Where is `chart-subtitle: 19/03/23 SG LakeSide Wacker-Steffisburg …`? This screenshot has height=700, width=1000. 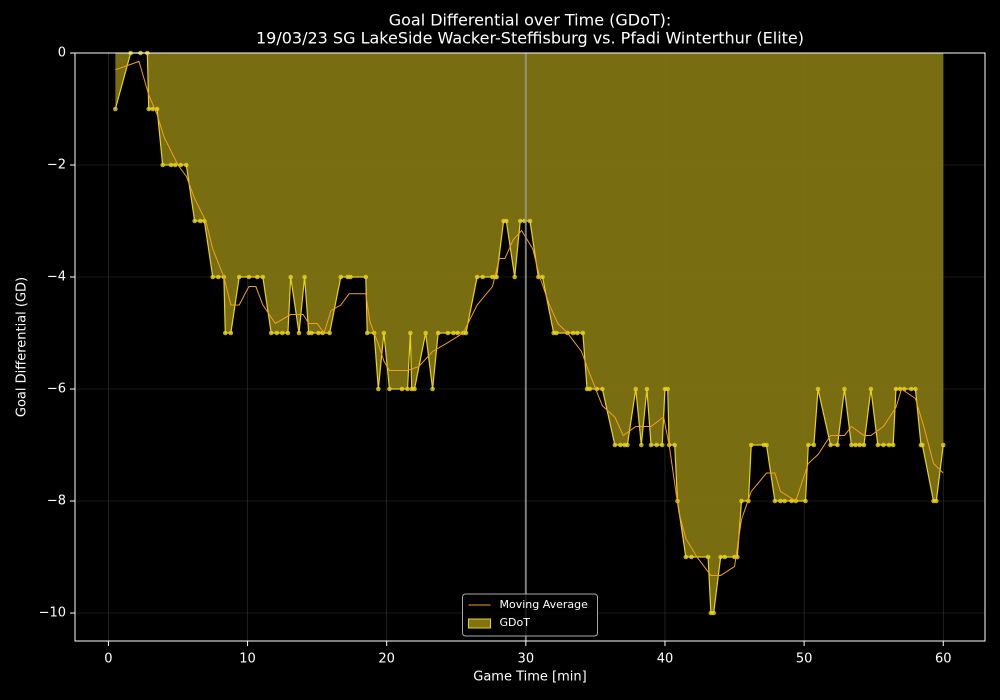
chart-subtitle: 19/03/23 SG LakeSide Wacker-Steffisburg … is located at coordinates (530, 38).